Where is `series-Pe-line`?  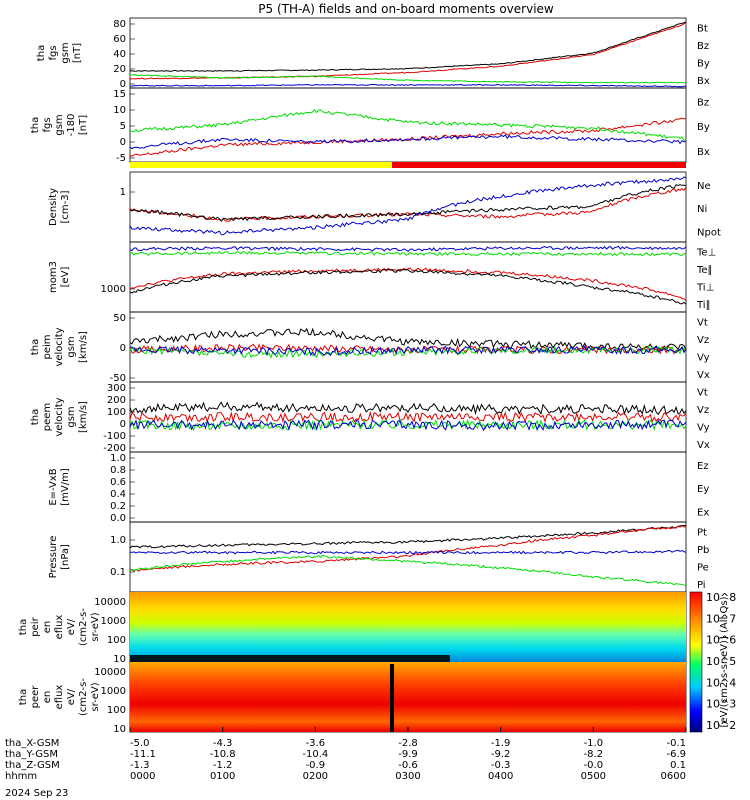
series-Pe-line is located at coordinates (408, 570).